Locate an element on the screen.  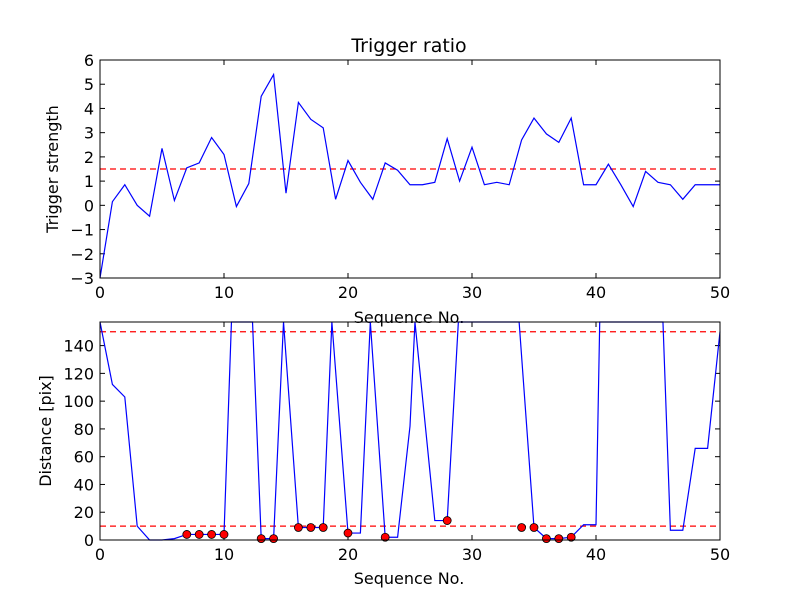
y-tick-label: 1 is located at coordinates (89, 181).